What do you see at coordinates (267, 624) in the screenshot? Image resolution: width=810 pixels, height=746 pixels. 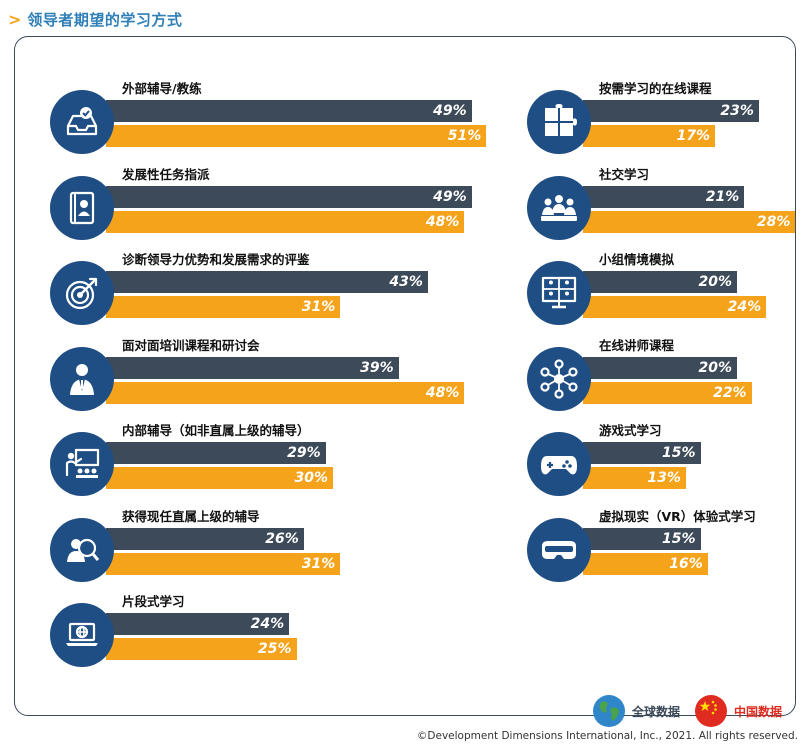 I see `bar-global-value: 24%` at bounding box center [267, 624].